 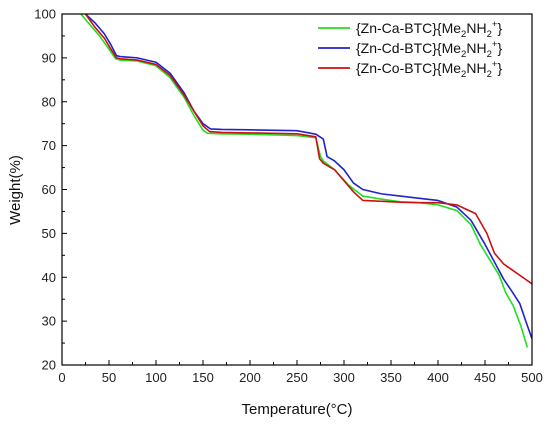 I want to click on y-tick-label: 90, so click(x=49, y=57).